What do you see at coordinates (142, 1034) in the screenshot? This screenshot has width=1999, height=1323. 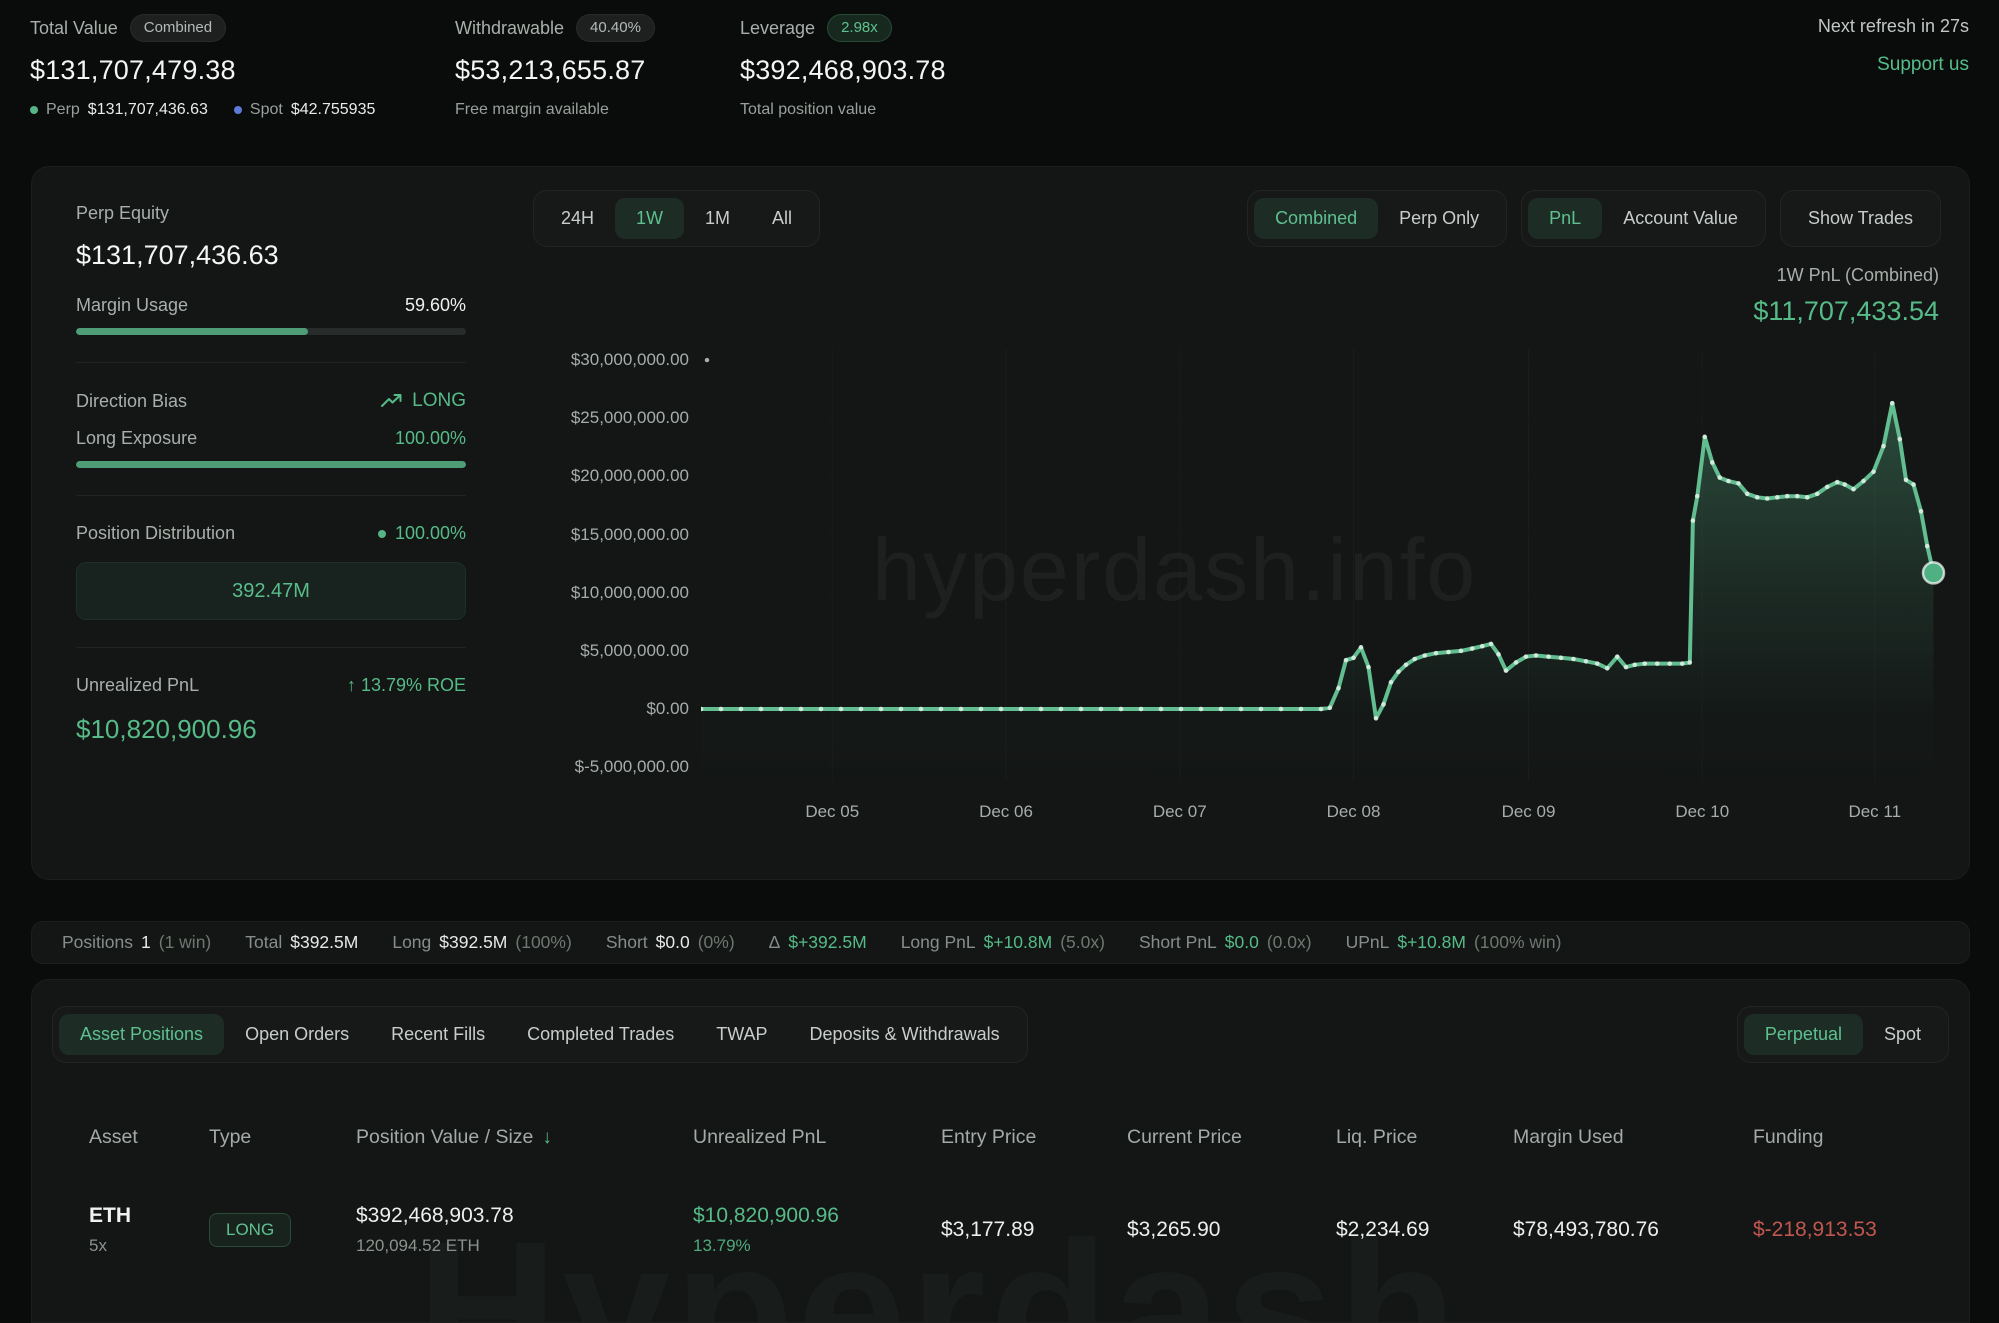 I see `tab-asset-positions: Asset Positions` at bounding box center [142, 1034].